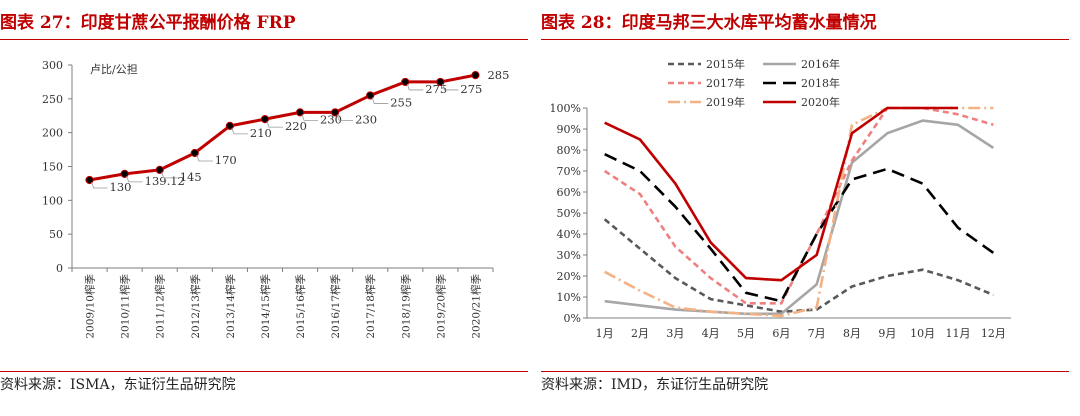  I want to click on data-label: 145, so click(191, 177).